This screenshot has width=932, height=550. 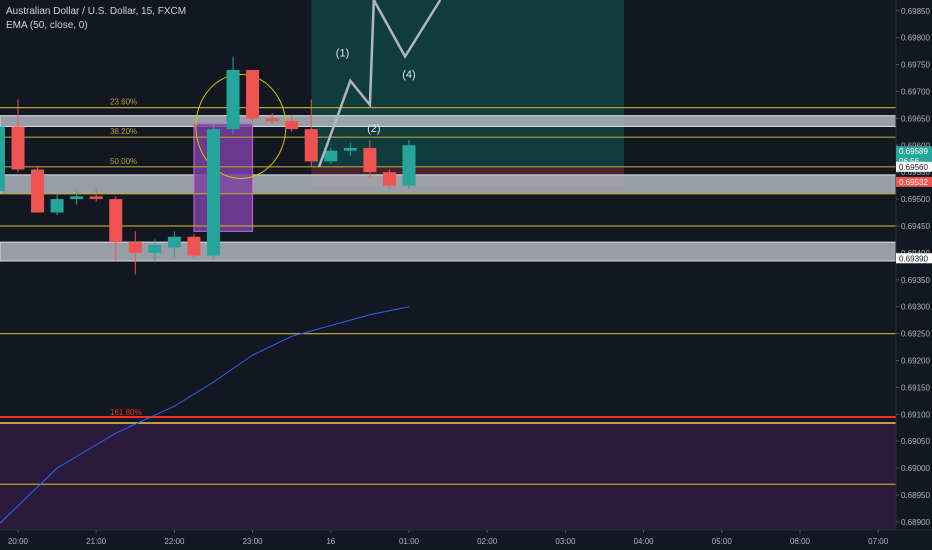 What do you see at coordinates (914, 275) in the screenshot?
I see `price-axis-panel` at bounding box center [914, 275].